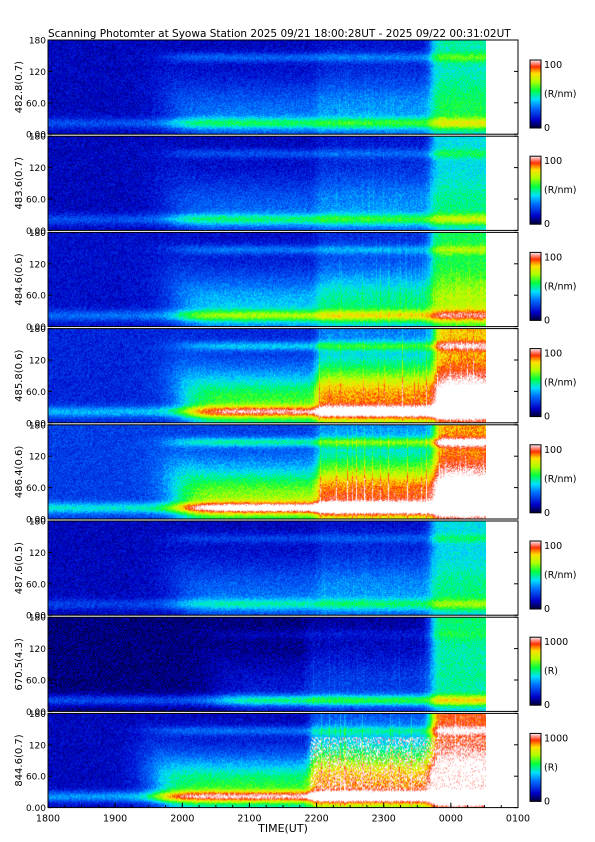 The image size is (595, 842). I want to click on panel-8: 0.00 60.0 120 180 844.6(0.7) 1000 0 (R), so click(291, 762).